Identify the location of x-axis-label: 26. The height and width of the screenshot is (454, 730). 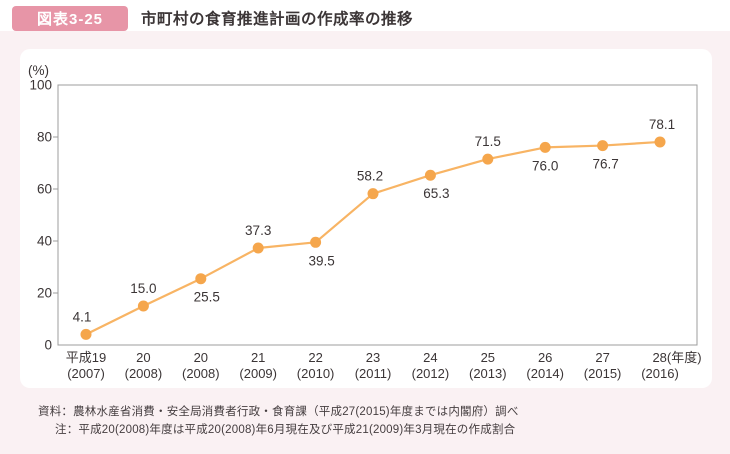
(545, 357).